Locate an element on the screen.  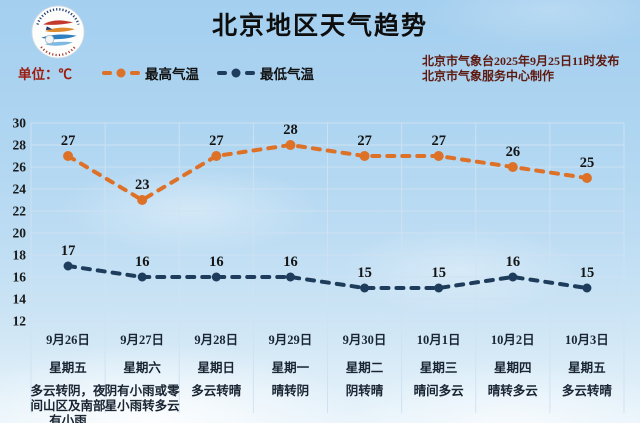
min-temp-line is located at coordinates (327, 277).